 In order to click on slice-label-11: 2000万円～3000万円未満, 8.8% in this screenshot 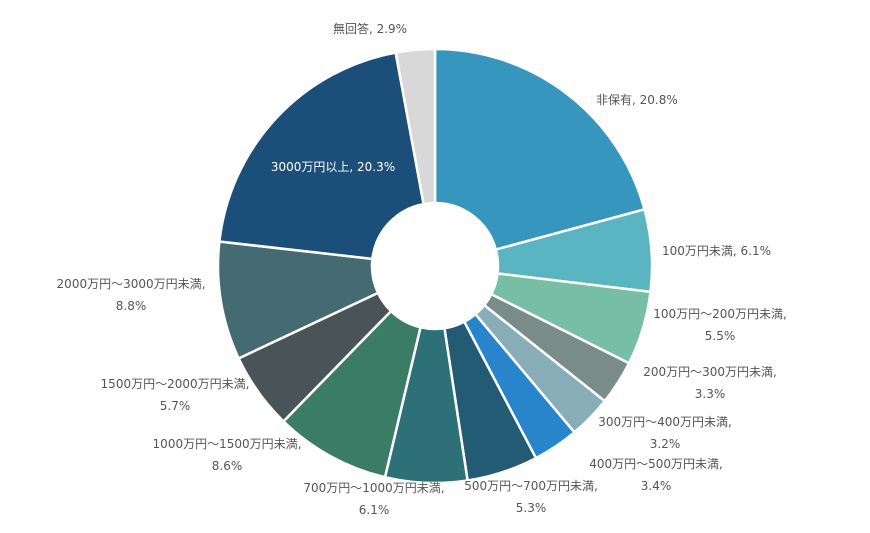, I will do `click(131, 295)`.